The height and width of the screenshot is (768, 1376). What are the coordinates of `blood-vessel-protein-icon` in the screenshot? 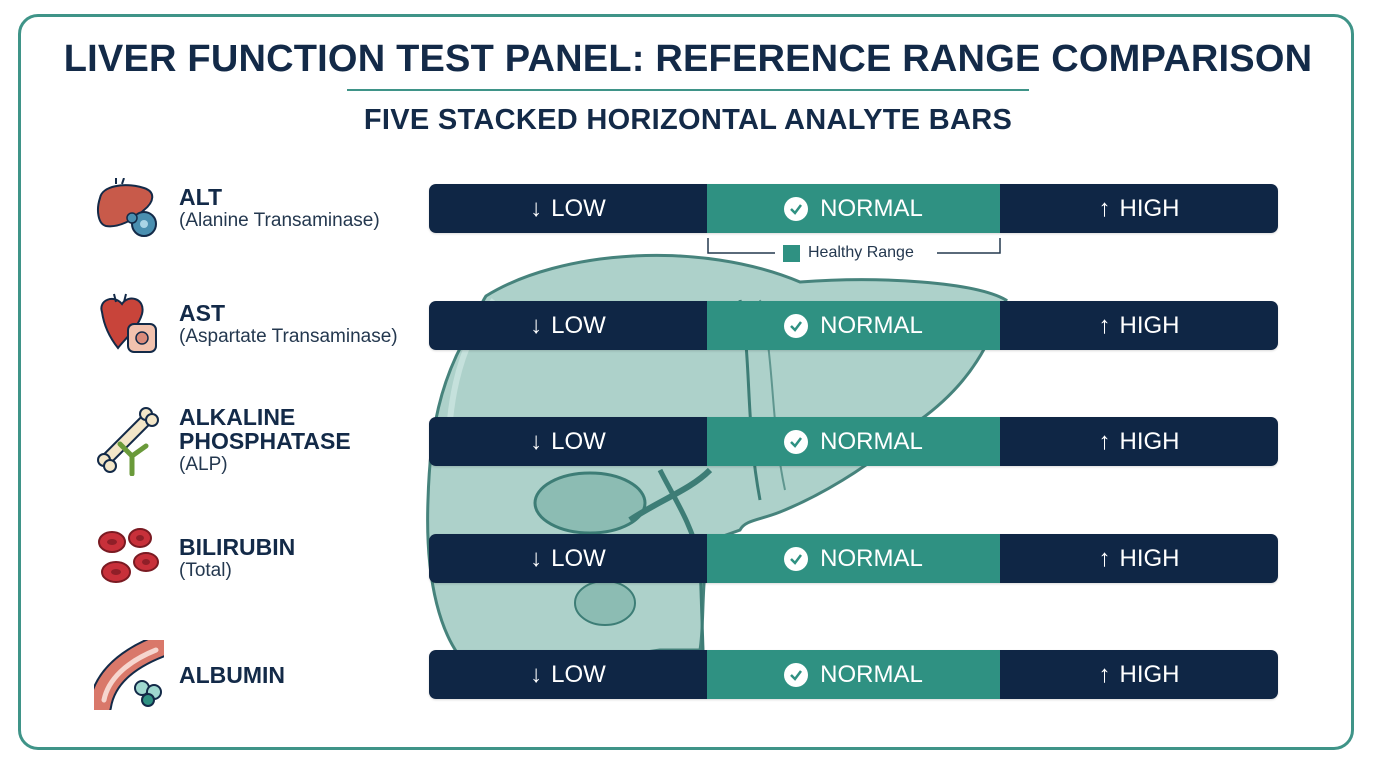 It's located at (129, 675).